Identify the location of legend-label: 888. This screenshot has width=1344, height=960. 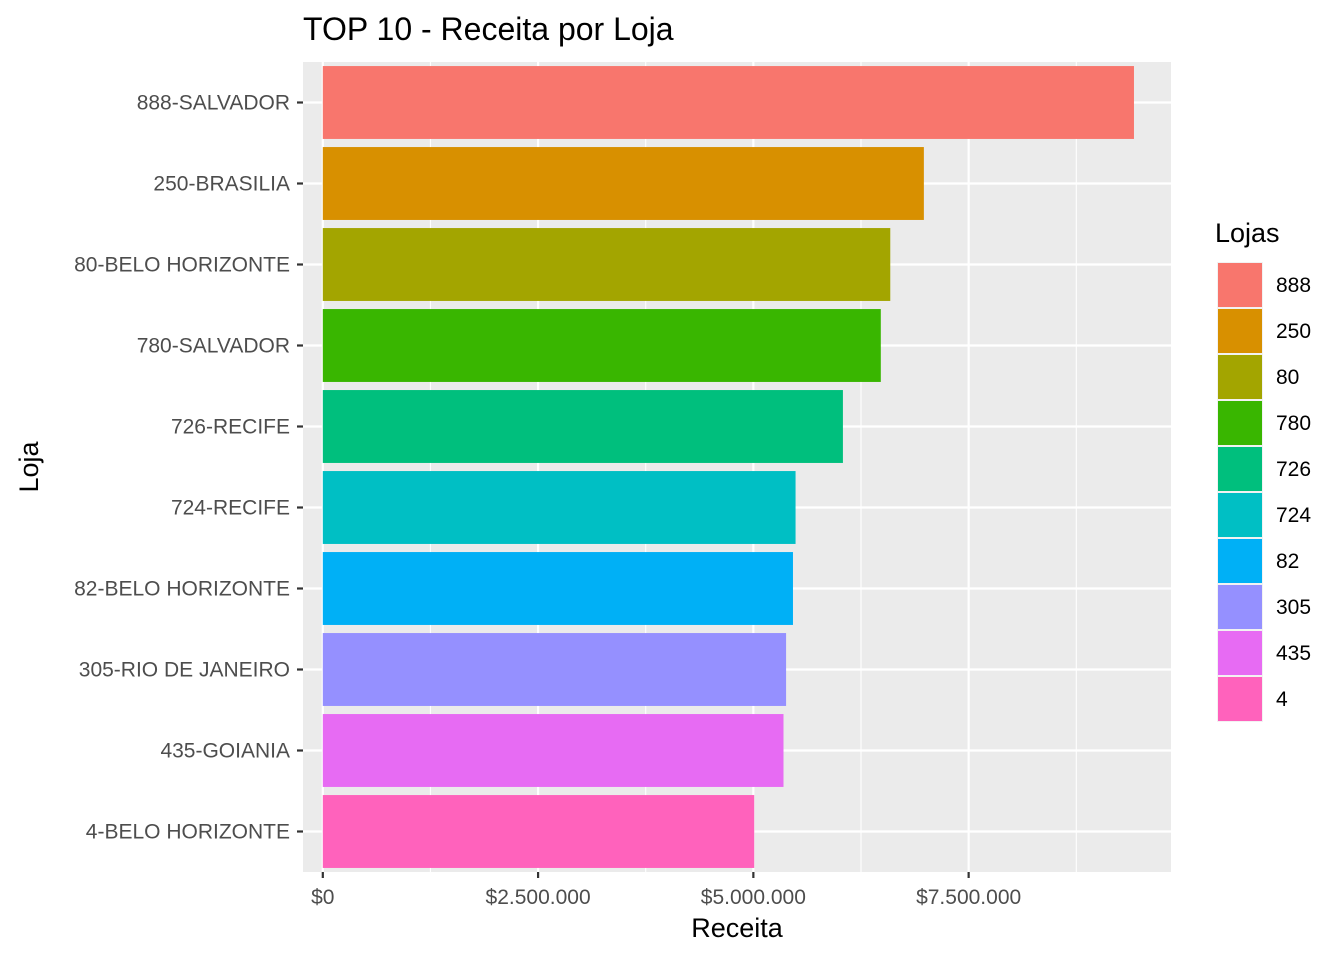
(1293, 285).